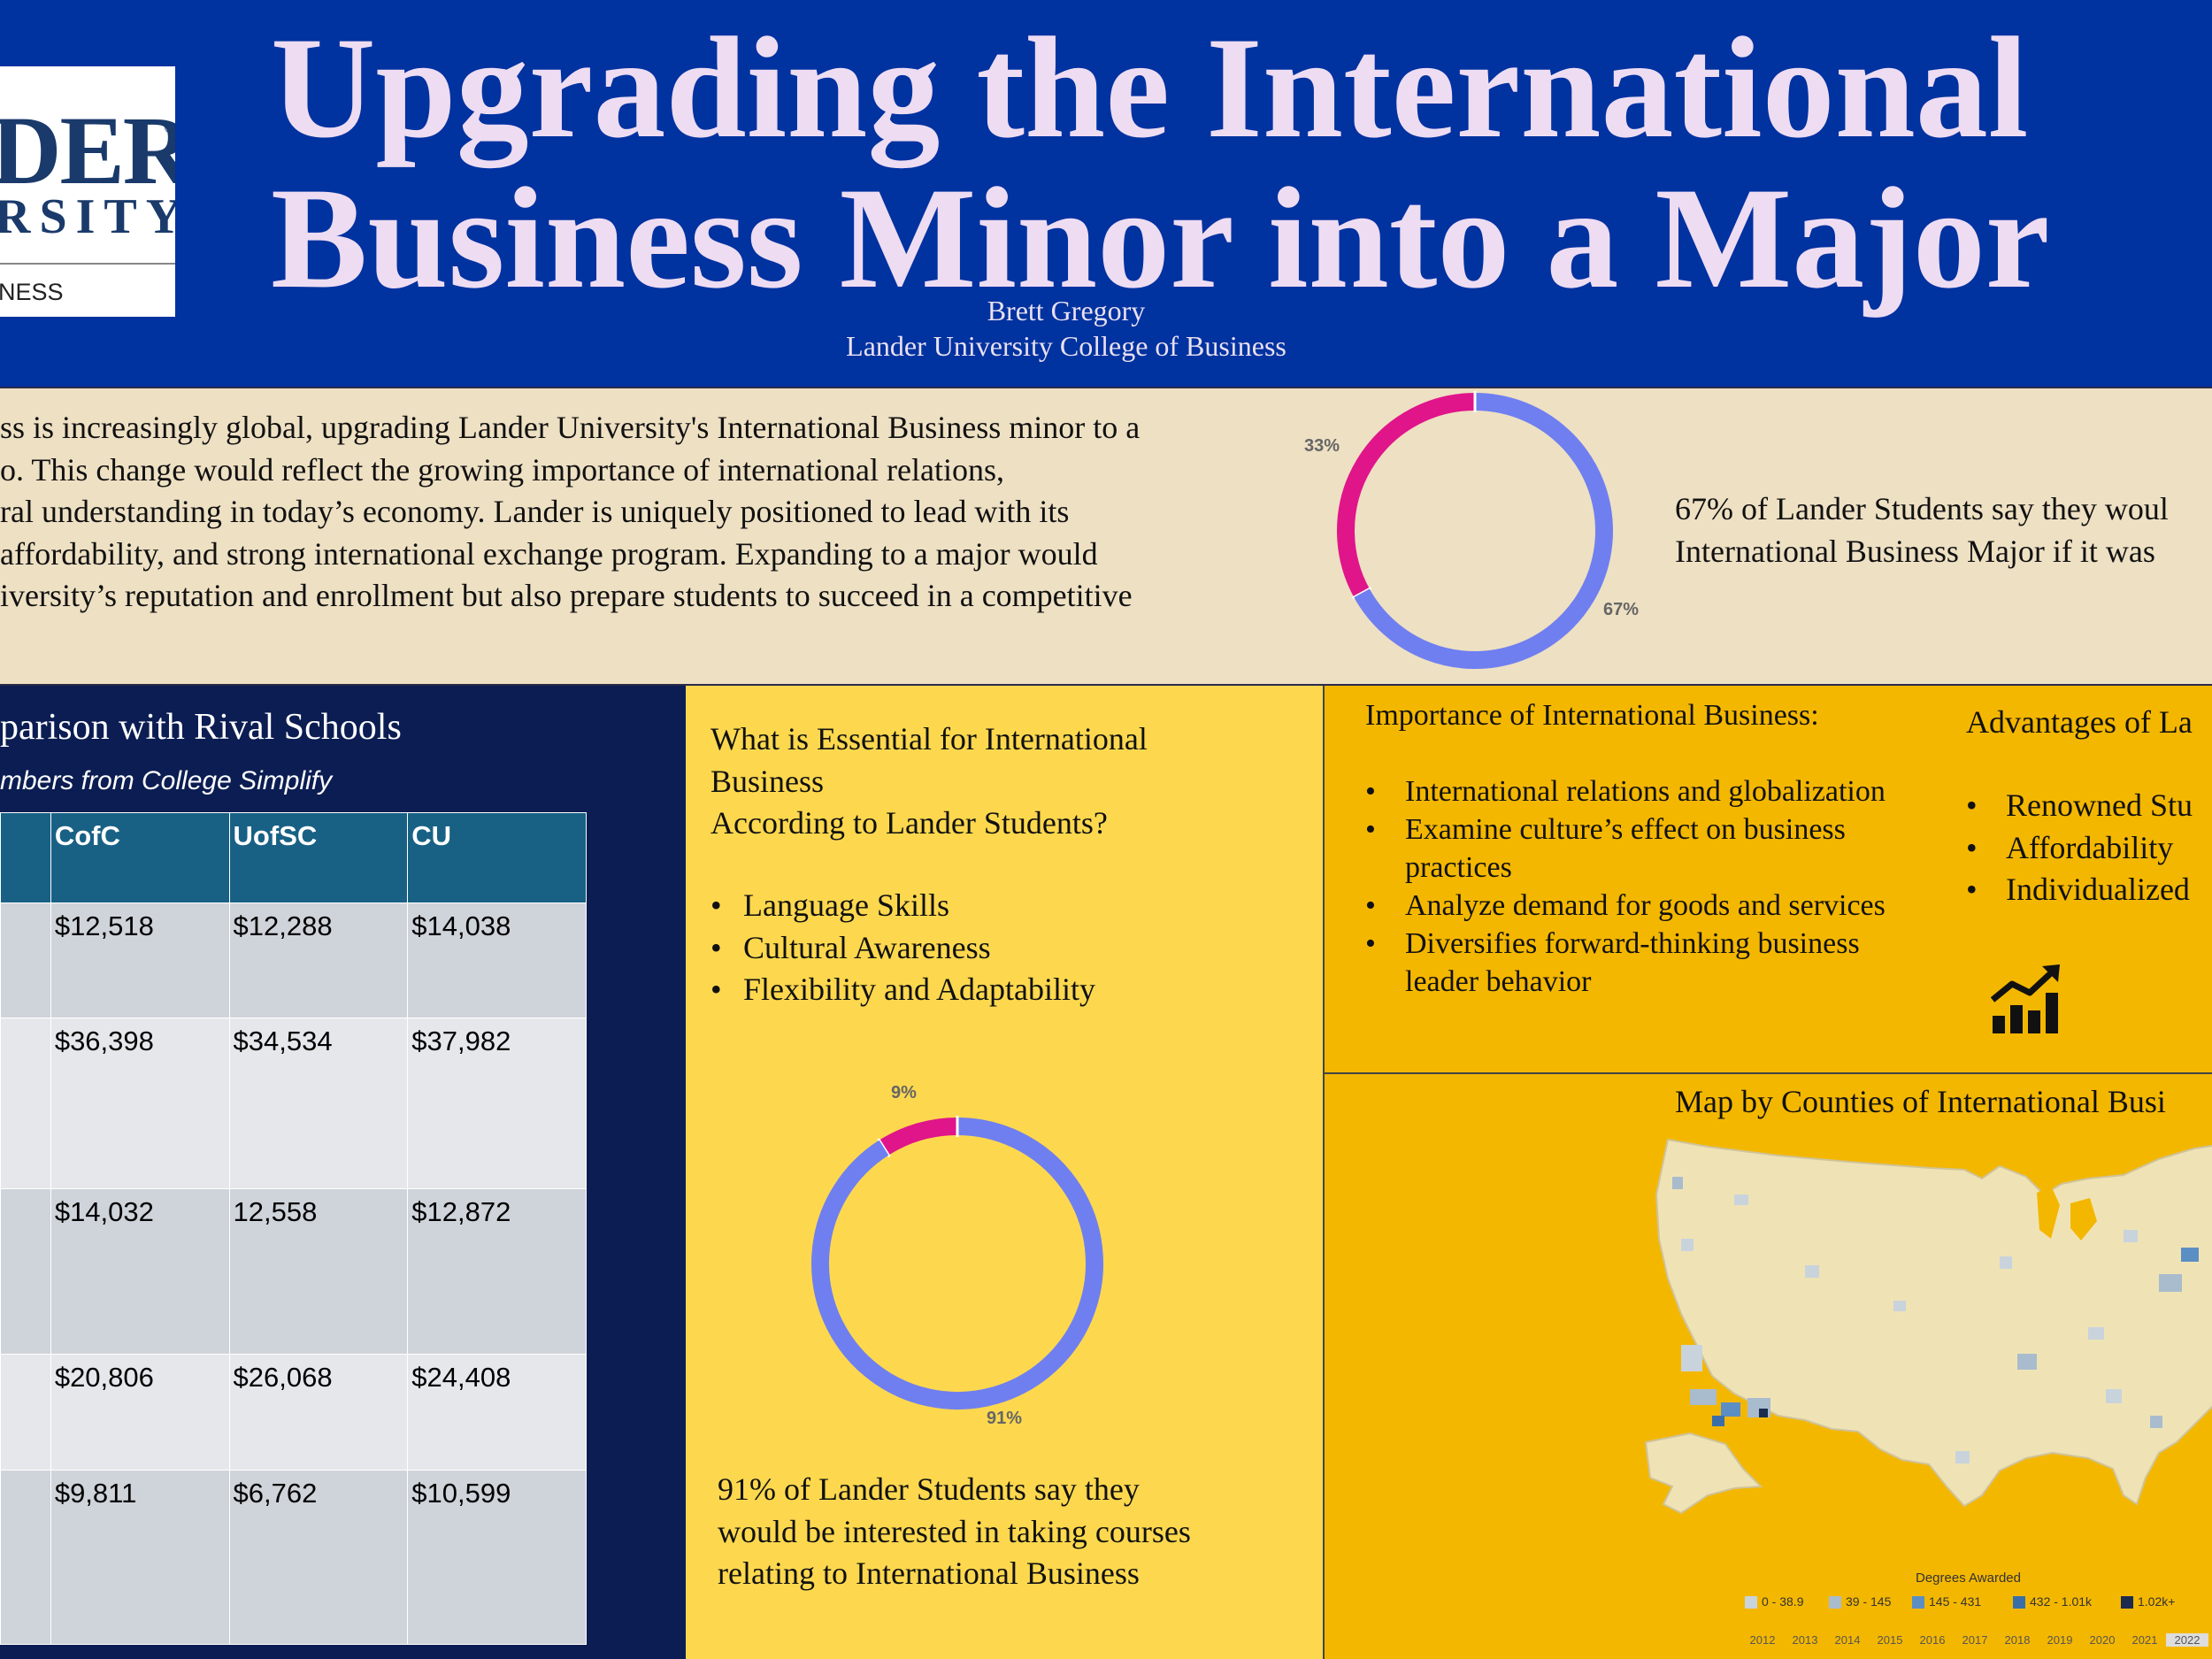 The image size is (2212, 1659). Describe the element at coordinates (2144, 1640) in the screenshot. I see `year-tick: 2021` at that location.